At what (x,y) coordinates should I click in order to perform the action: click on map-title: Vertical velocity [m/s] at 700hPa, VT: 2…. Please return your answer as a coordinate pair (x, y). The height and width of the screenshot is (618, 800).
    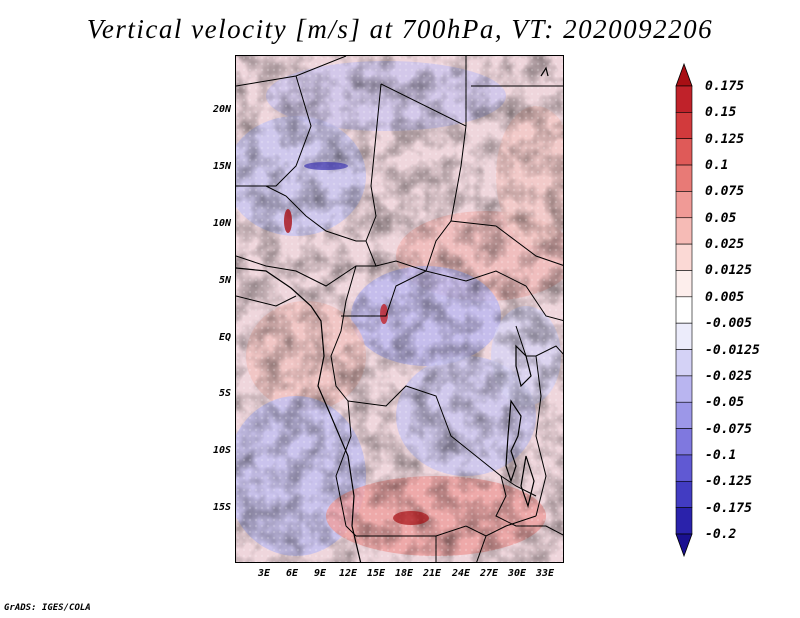
    Looking at the image, I should click on (400, 29).